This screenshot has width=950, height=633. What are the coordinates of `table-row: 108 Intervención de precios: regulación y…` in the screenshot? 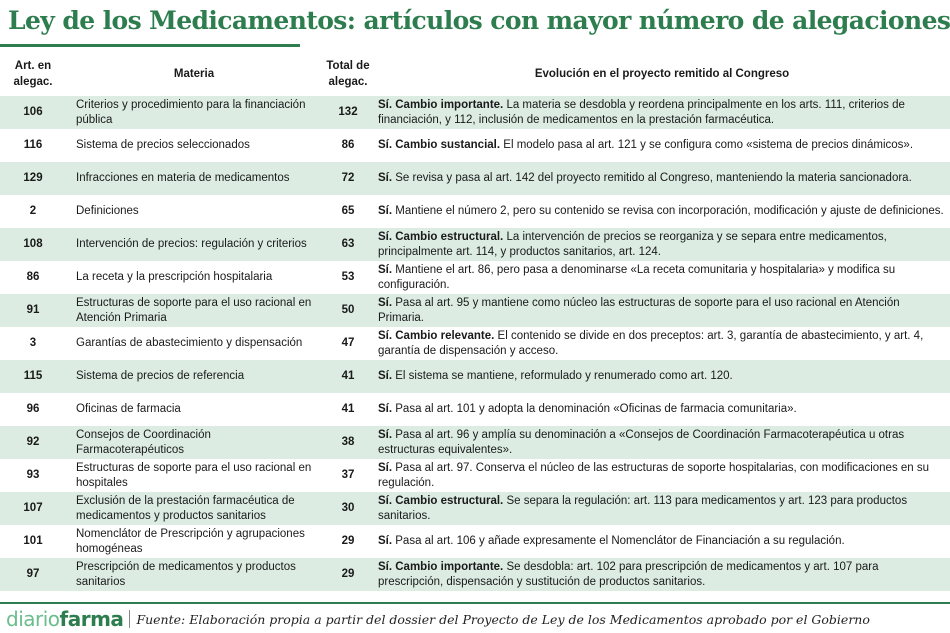 It's located at (475, 244).